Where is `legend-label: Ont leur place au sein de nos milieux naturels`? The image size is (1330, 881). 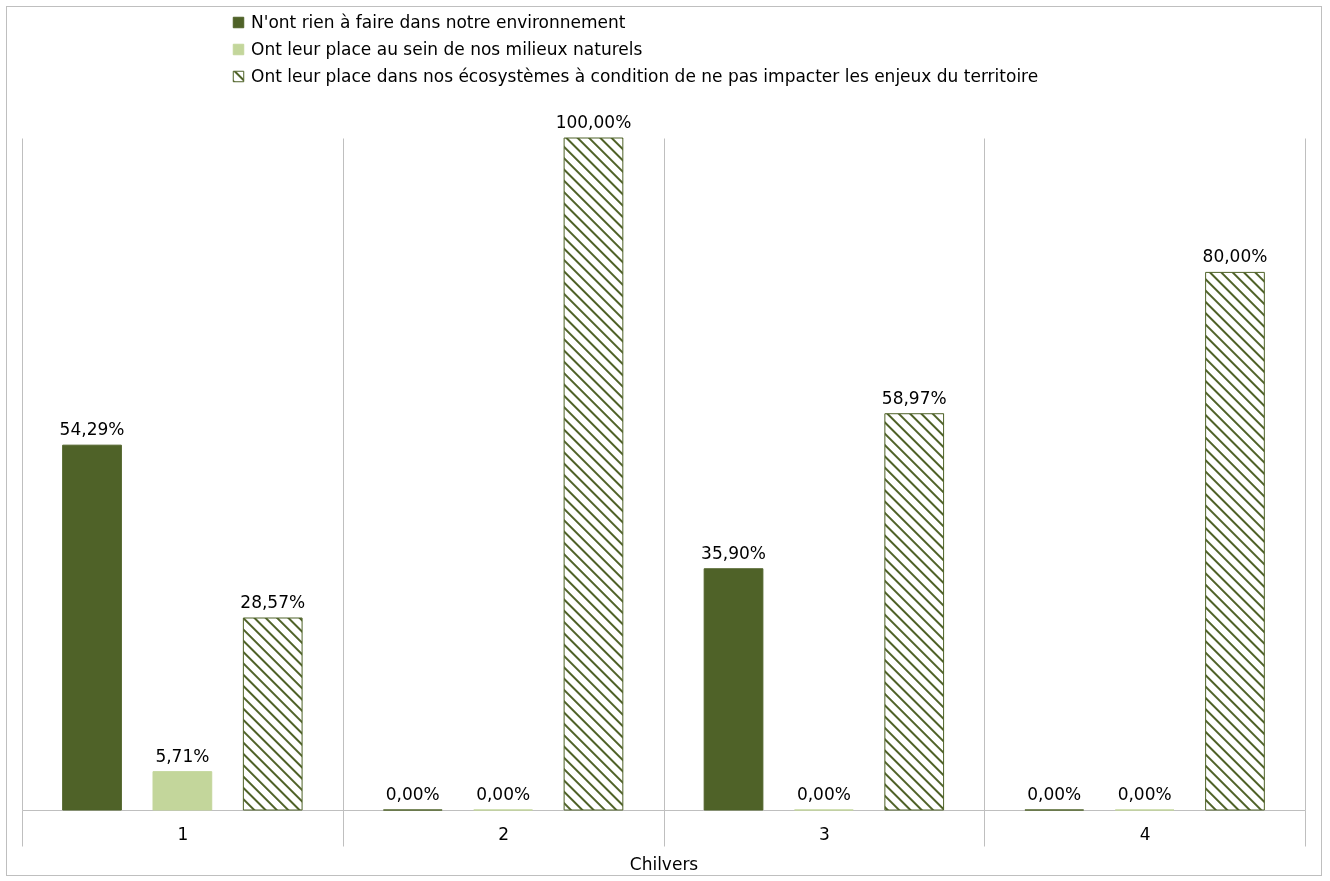 legend-label: Ont leur place au sein de nos milieux naturels is located at coordinates (447, 48).